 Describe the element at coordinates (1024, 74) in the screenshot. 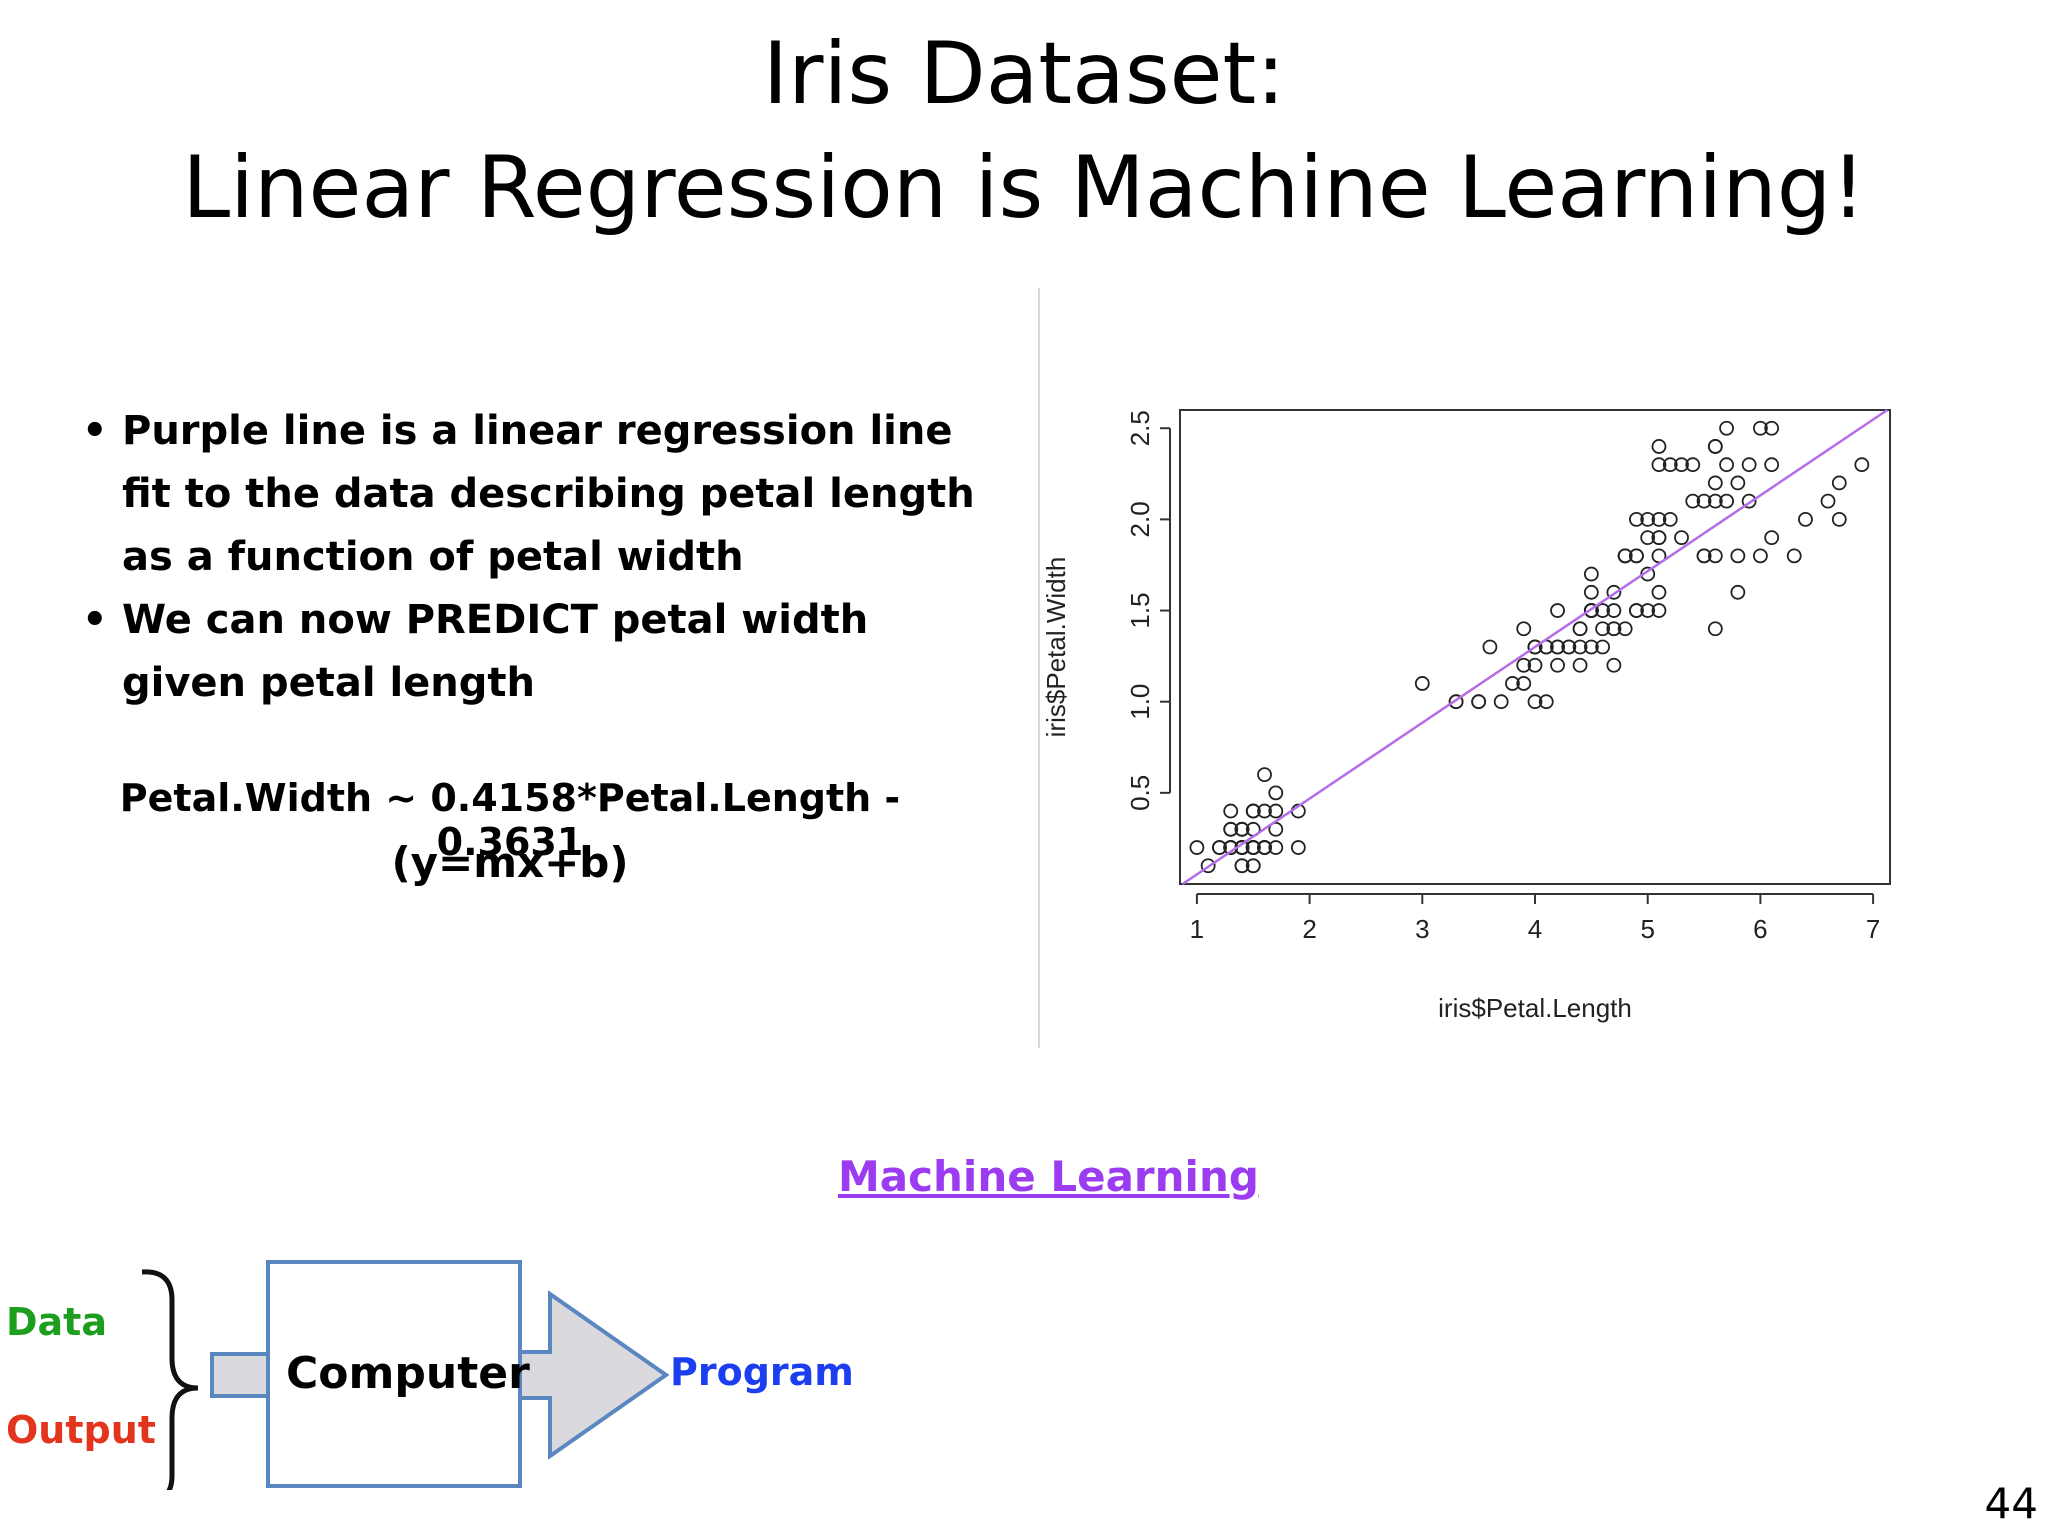

I see `slide-title-line1: Iris Dataset:` at that location.